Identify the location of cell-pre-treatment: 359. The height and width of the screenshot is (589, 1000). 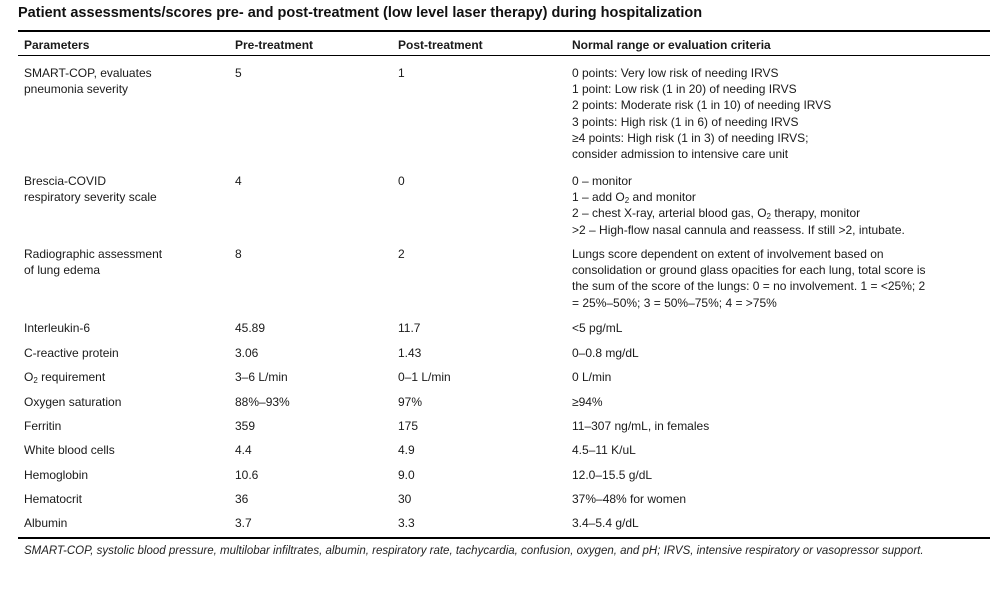
(245, 426).